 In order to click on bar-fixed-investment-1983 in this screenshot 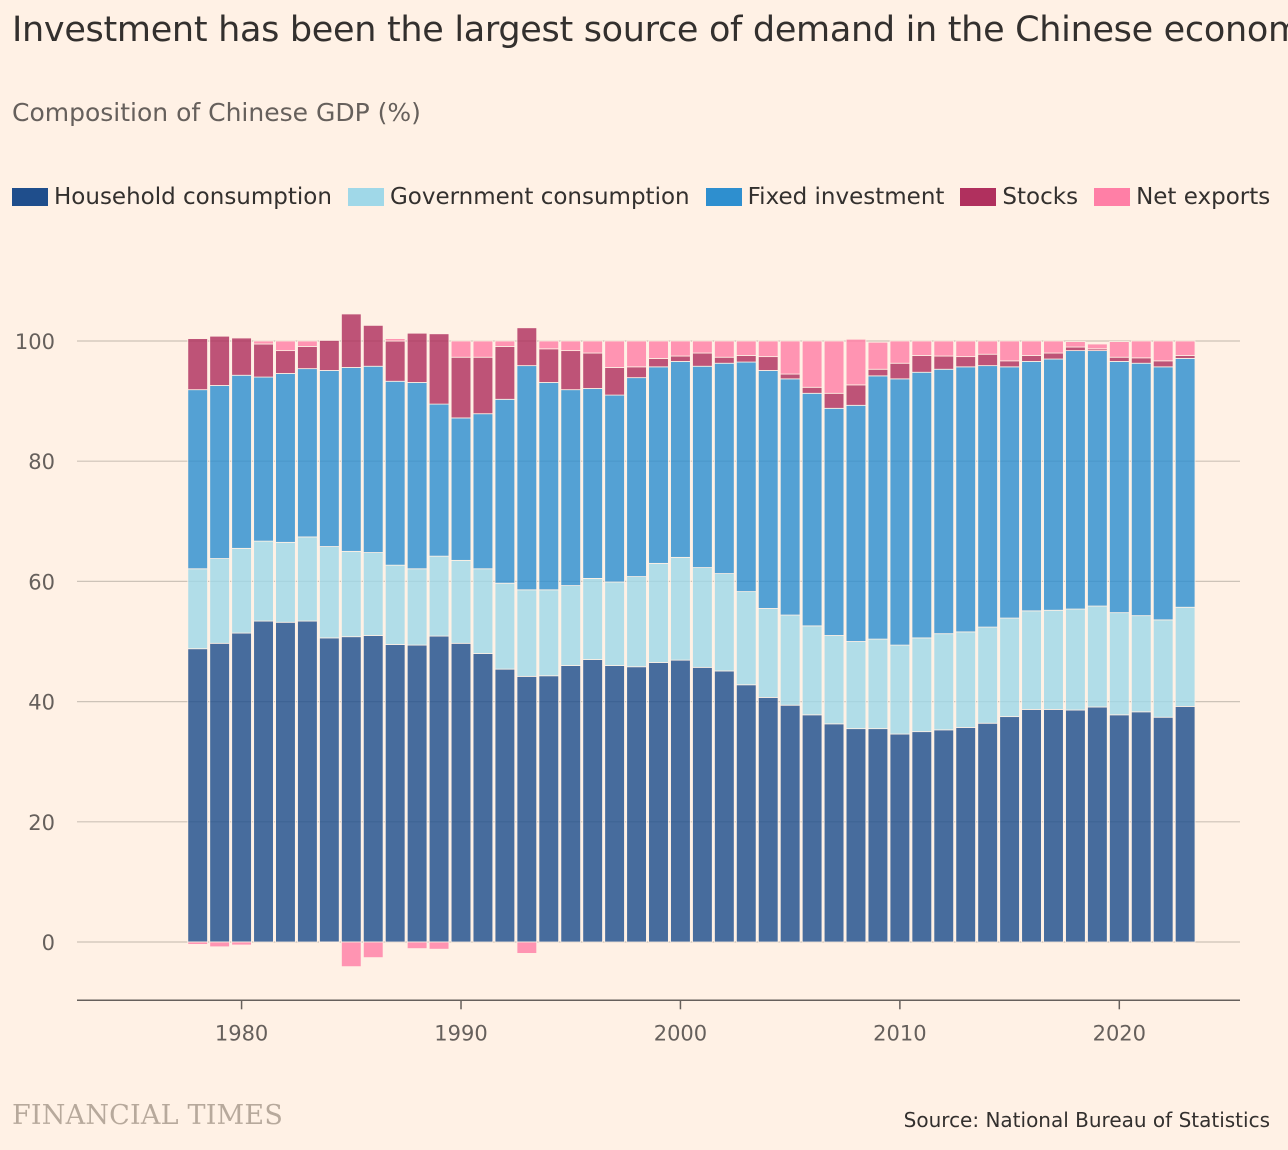, I will do `click(307, 453)`.